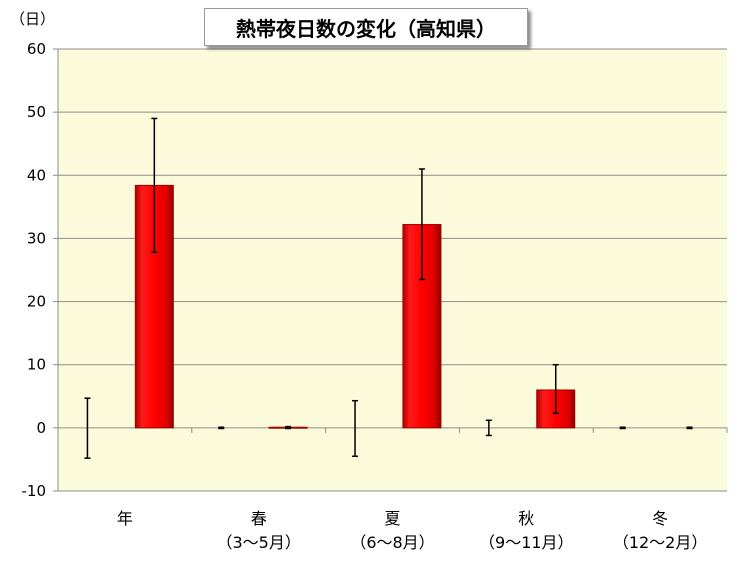 Image resolution: width=742 pixels, height=580 pixels. What do you see at coordinates (526, 518) in the screenshot?
I see `x-category-label: 秋` at bounding box center [526, 518].